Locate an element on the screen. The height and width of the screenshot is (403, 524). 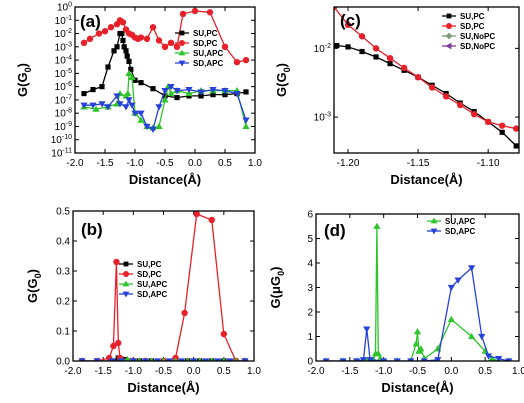
y-tick-label: 10⁻³ is located at coordinates (322, 118).